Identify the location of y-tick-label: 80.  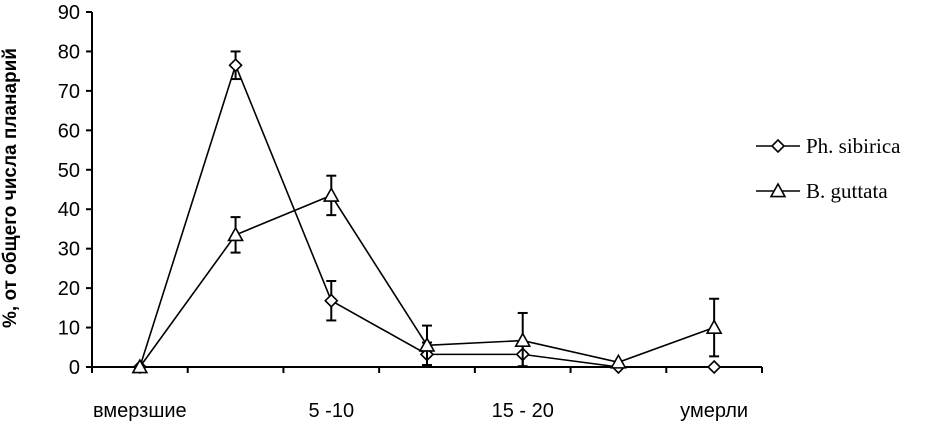
(69, 52).